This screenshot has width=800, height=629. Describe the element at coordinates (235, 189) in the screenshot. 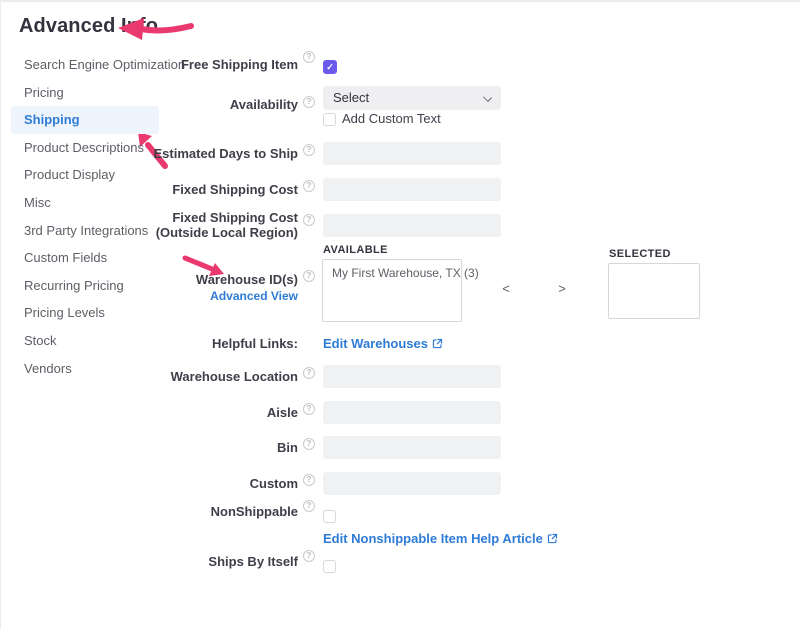

I see `fixed-shipping-cost-label: Fixed Shipping Cost` at that location.